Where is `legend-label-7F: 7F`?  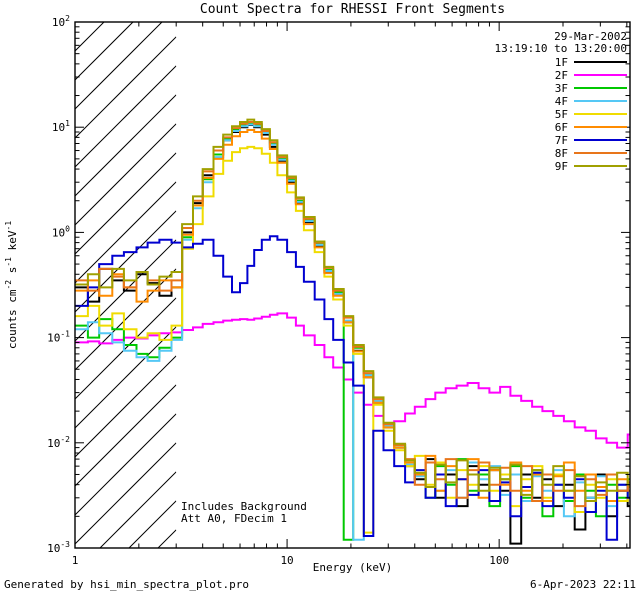
legend-label-7F: 7F is located at coordinates (561, 140).